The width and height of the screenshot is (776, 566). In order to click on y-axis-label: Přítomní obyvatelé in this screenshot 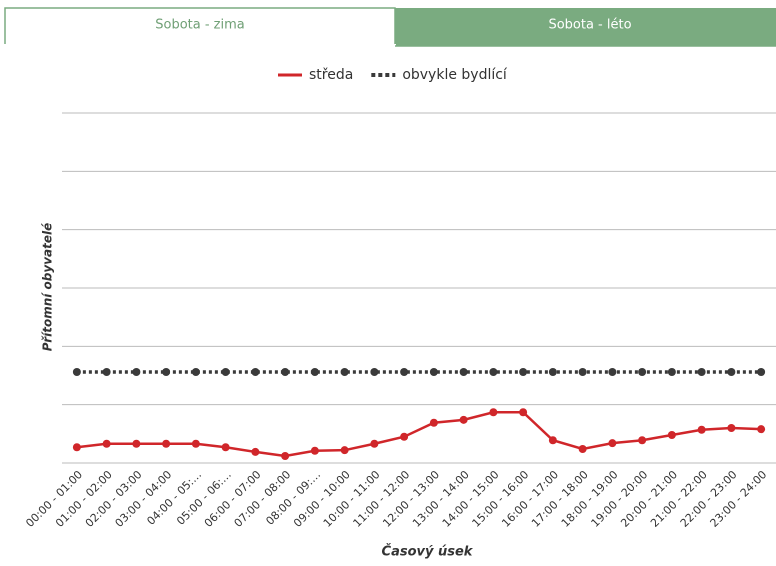, I will do `click(48, 287)`.